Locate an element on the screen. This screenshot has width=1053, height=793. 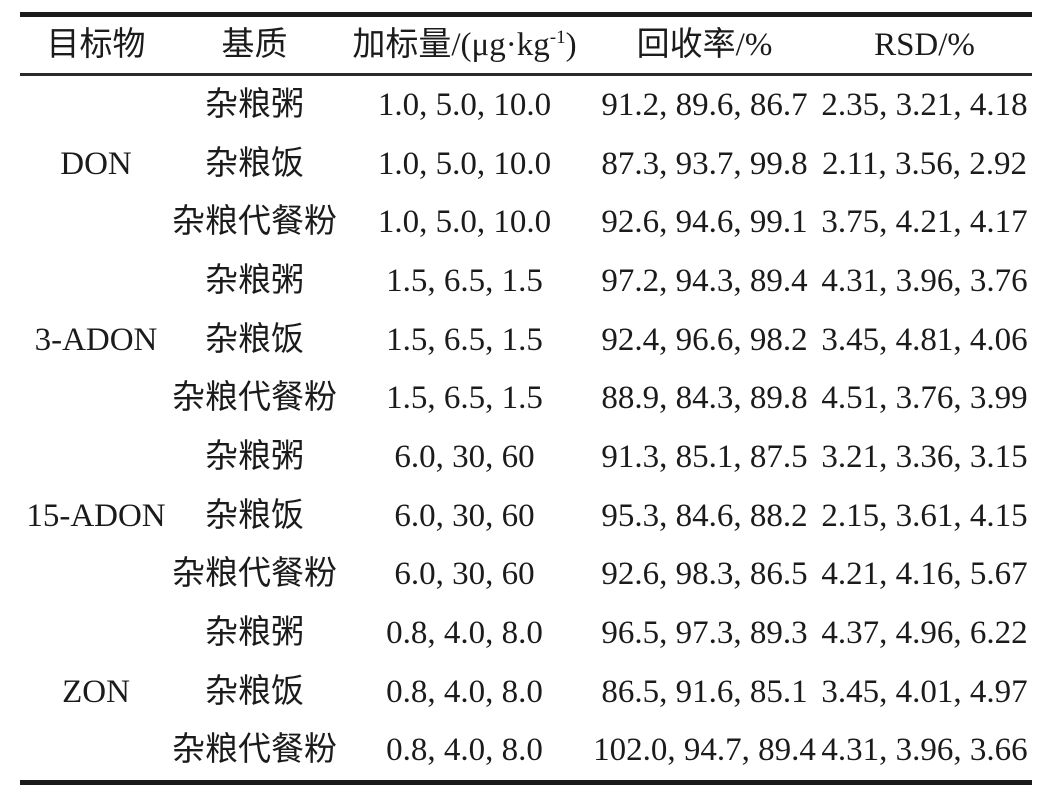
cell-recovery: 91.2, 89.6, 86.7 is located at coordinates (704, 104).